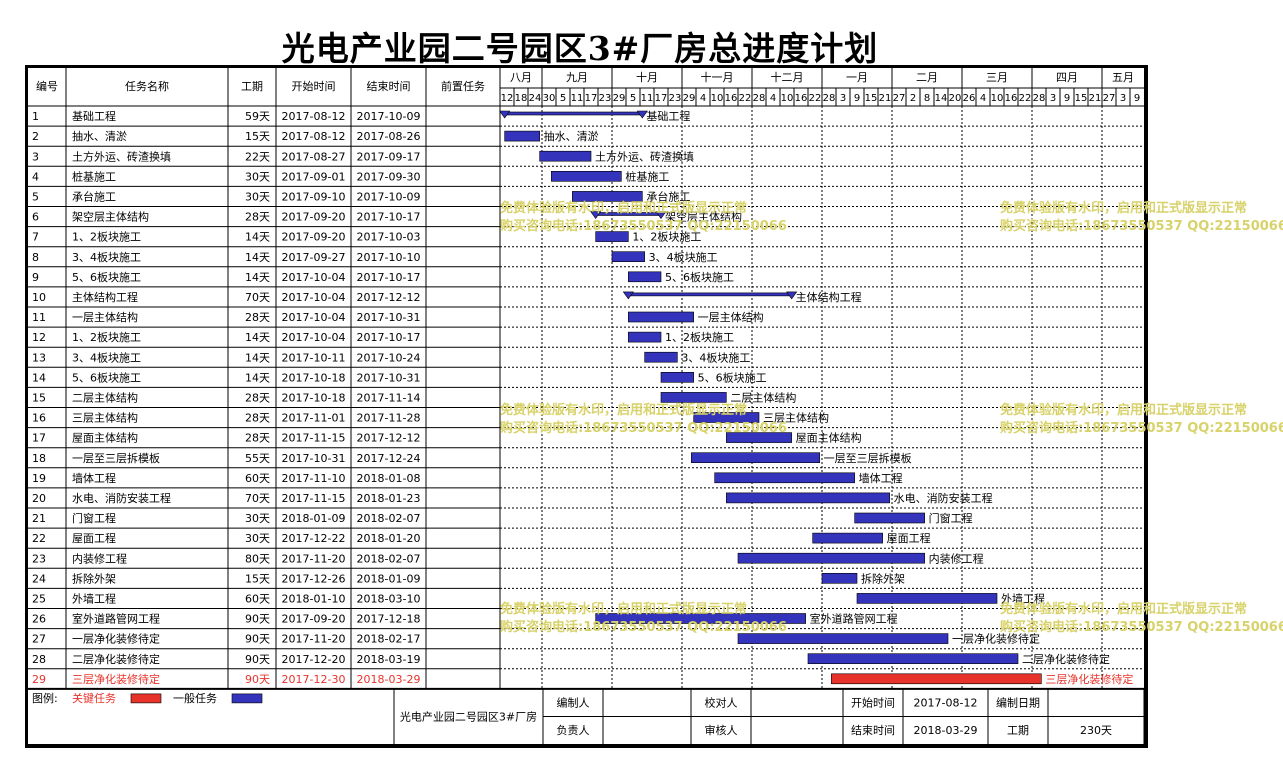 This screenshot has width=1283, height=765. I want to click on task-end: 2017-10-09, so click(389, 196).